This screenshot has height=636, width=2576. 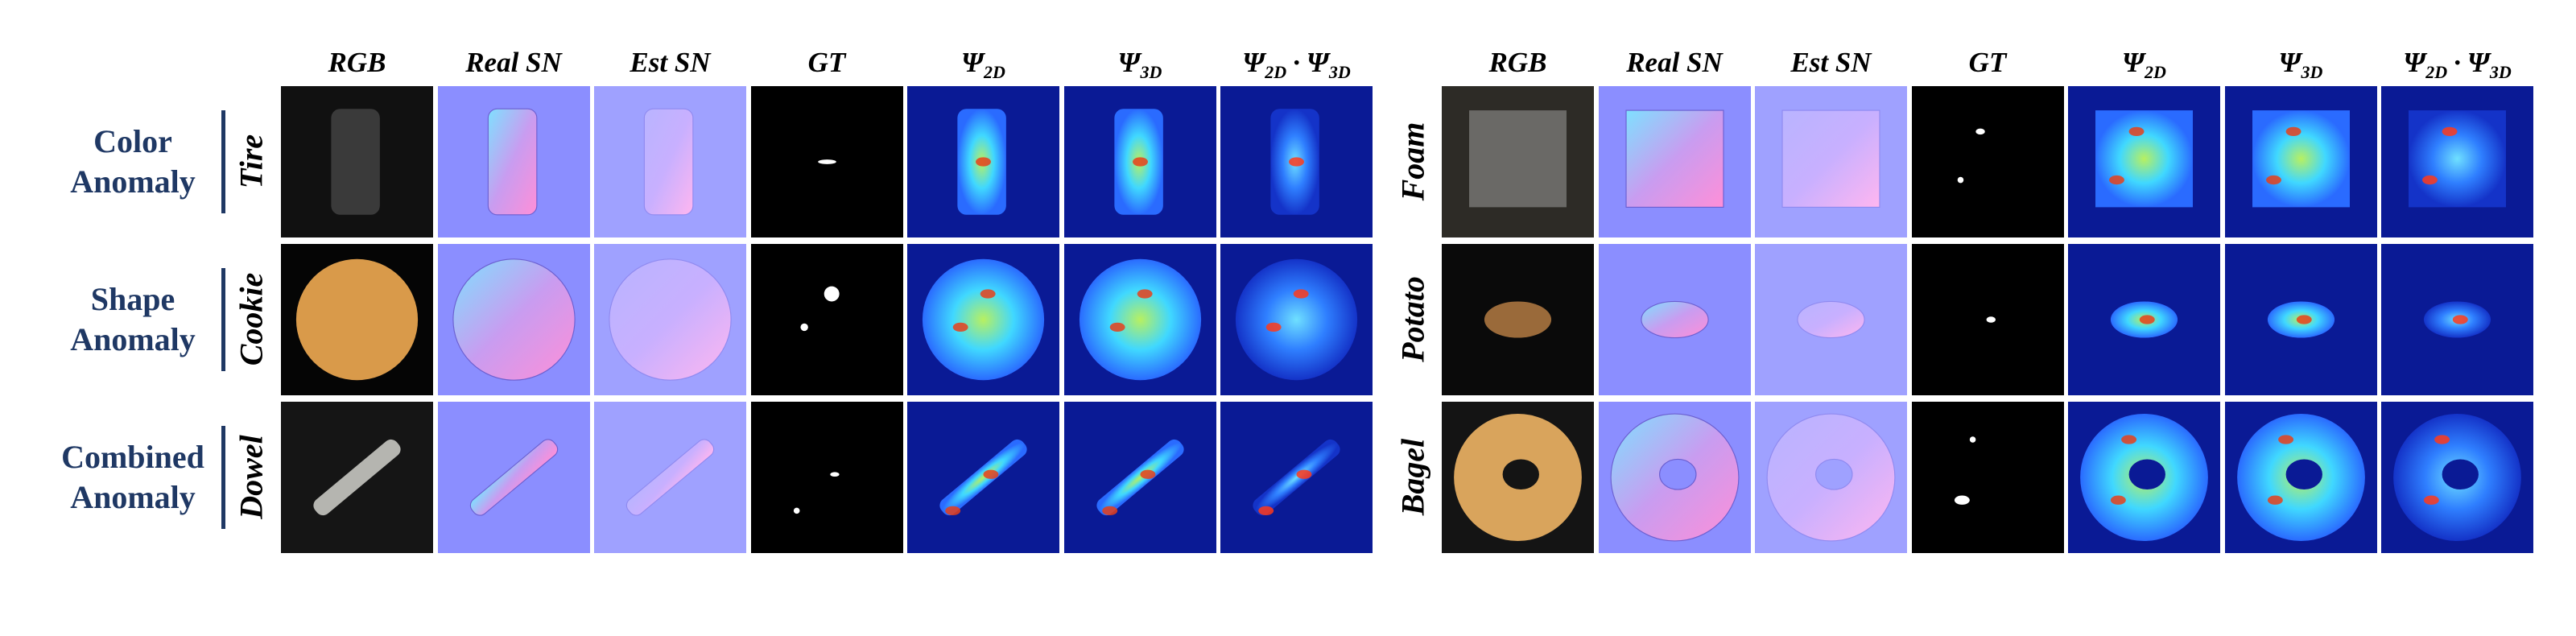 I want to click on category-line: Shape, so click(x=132, y=299).